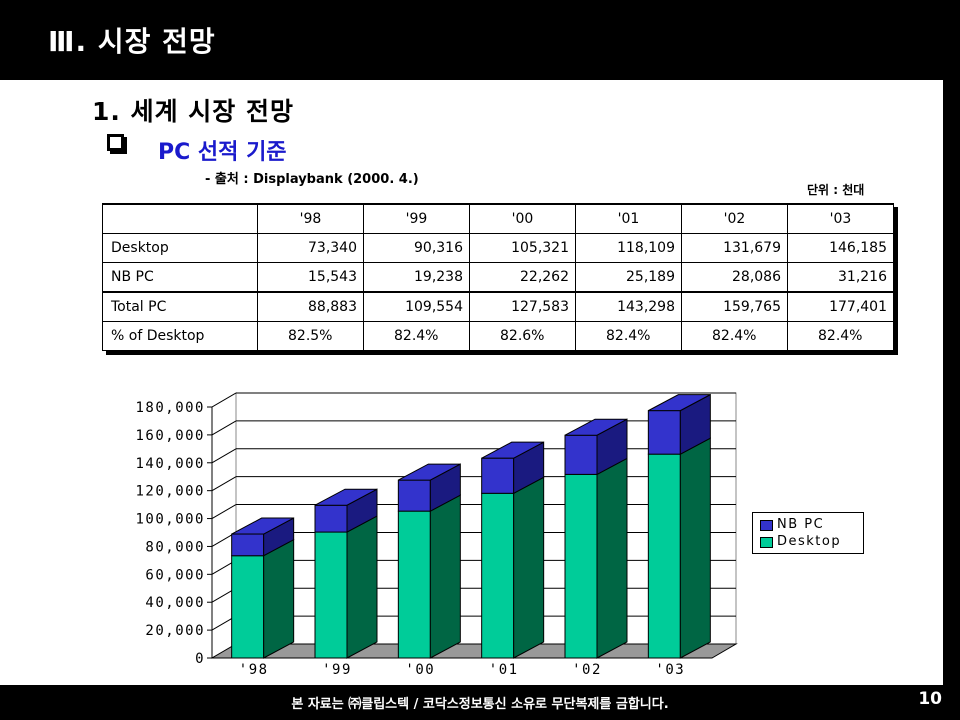 This screenshot has width=960, height=720. What do you see at coordinates (222, 152) in the screenshot?
I see `section-subtitle: PC 선적 기준` at bounding box center [222, 152].